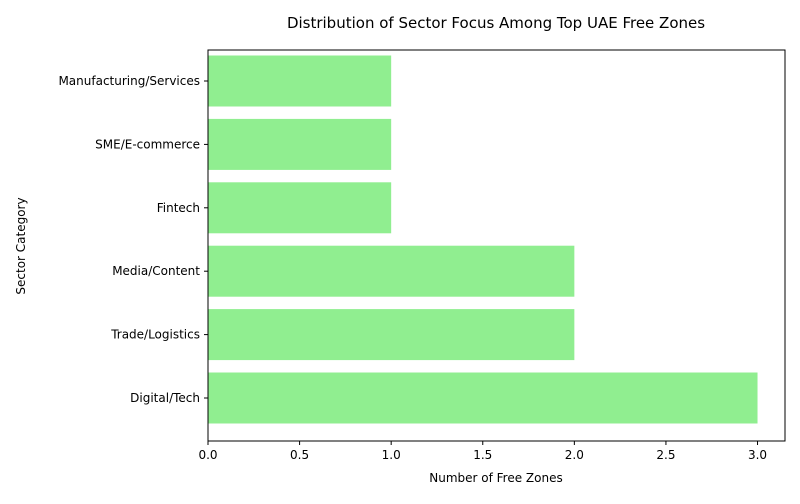 This screenshot has height=504, width=800. What do you see at coordinates (665, 455) in the screenshot?
I see `x-tick-label: 2.5` at bounding box center [665, 455].